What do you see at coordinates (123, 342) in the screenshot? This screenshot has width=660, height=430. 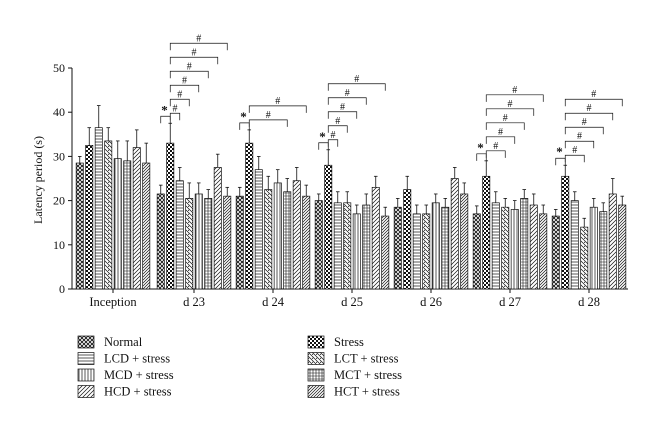 I see `legend-label: Normal` at bounding box center [123, 342].